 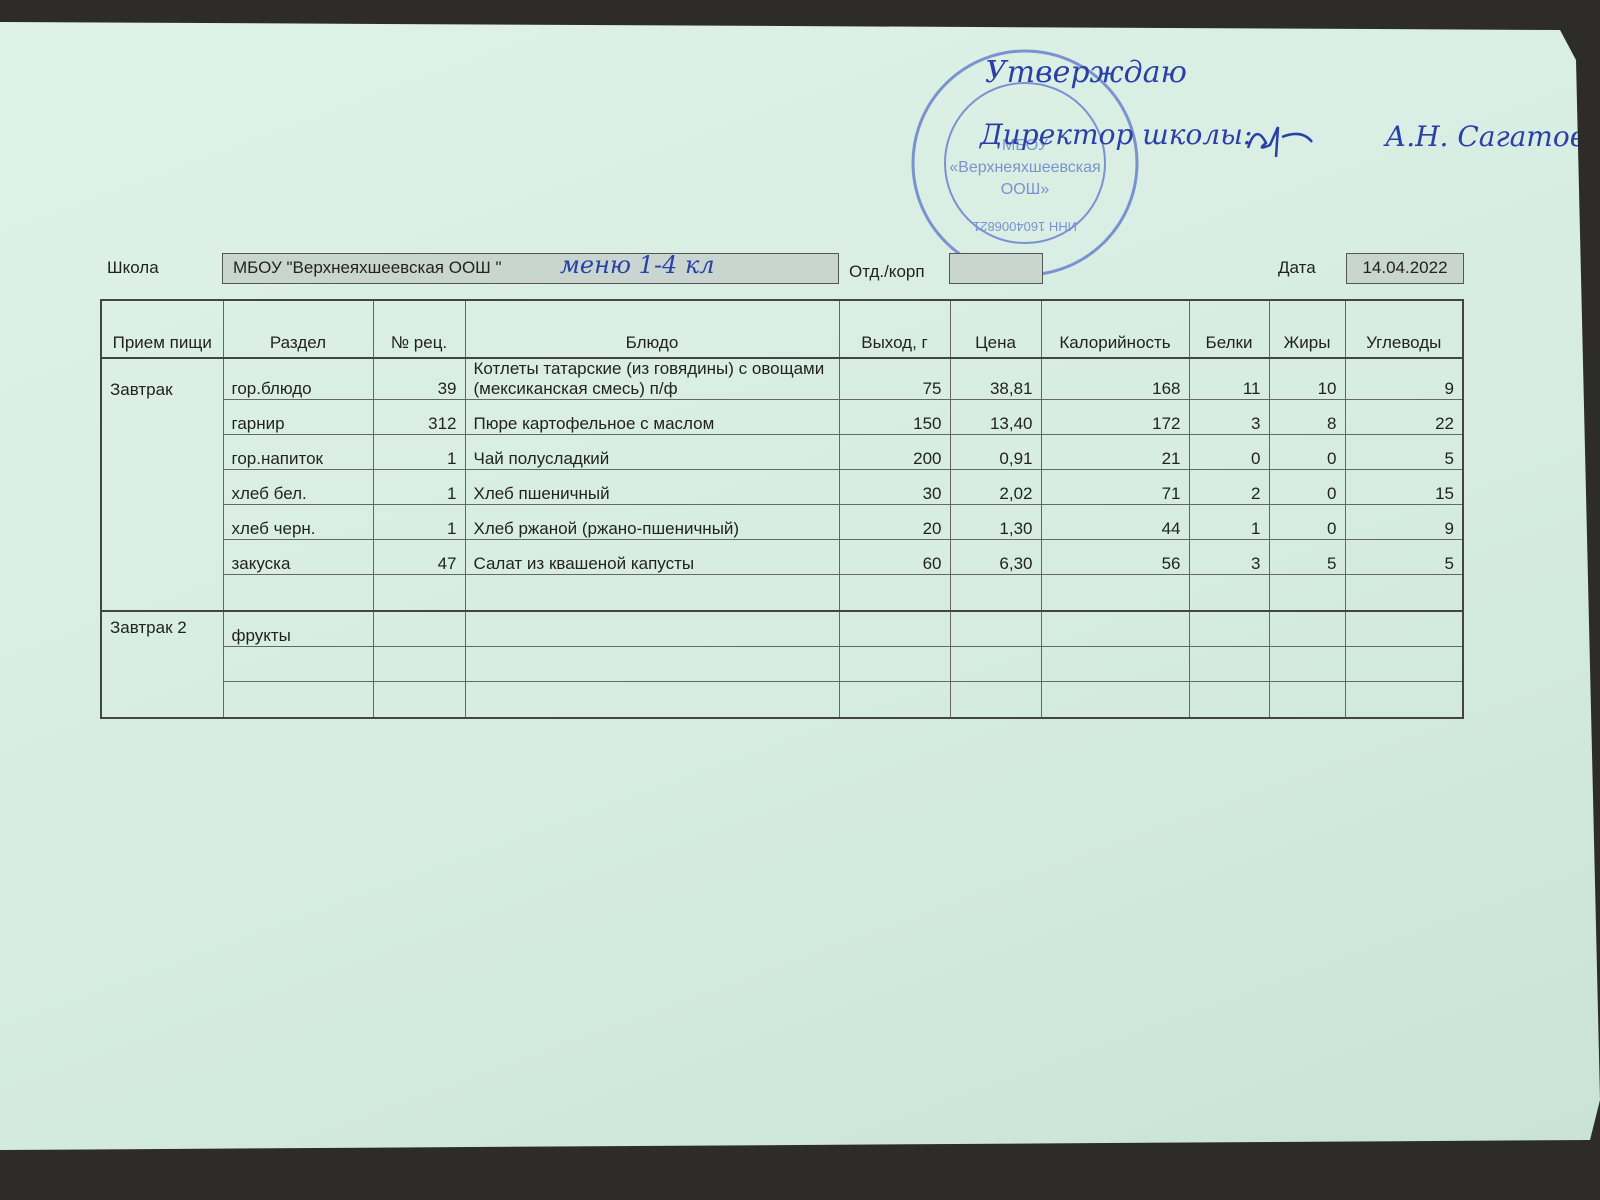 What do you see at coordinates (1229, 329) in the screenshot?
I see `column-header: Белки` at bounding box center [1229, 329].